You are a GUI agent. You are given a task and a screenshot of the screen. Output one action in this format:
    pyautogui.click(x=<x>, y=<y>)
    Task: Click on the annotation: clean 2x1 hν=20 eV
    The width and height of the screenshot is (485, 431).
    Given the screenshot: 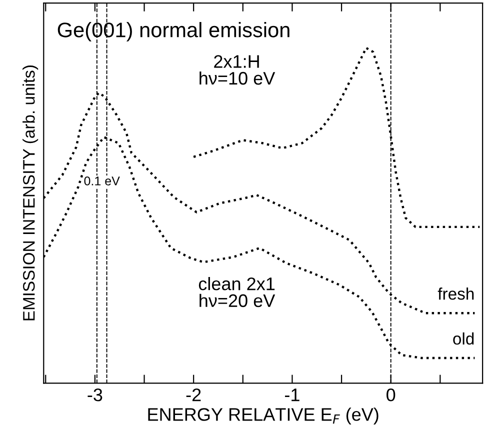 What is the action you would take?
    pyautogui.click(x=237, y=292)
    